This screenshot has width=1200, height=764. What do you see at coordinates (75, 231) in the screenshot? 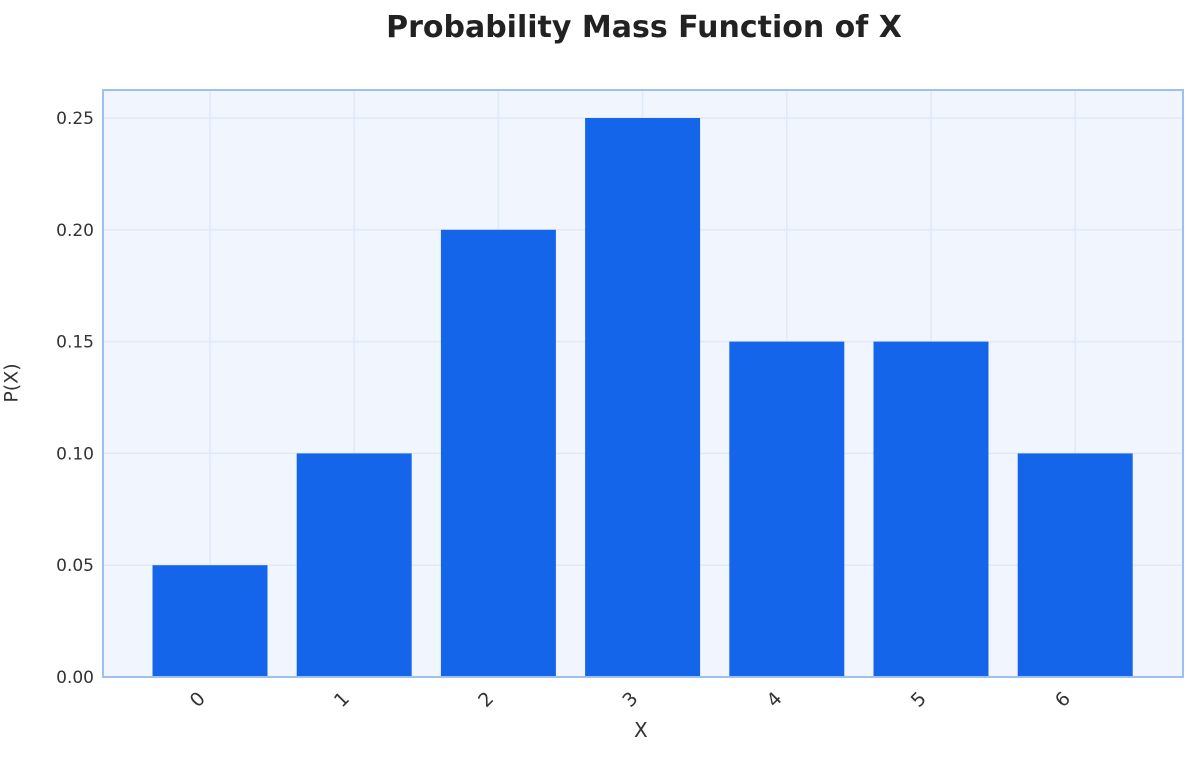
I see `y-tick-label: 0.20` at bounding box center [75, 231].